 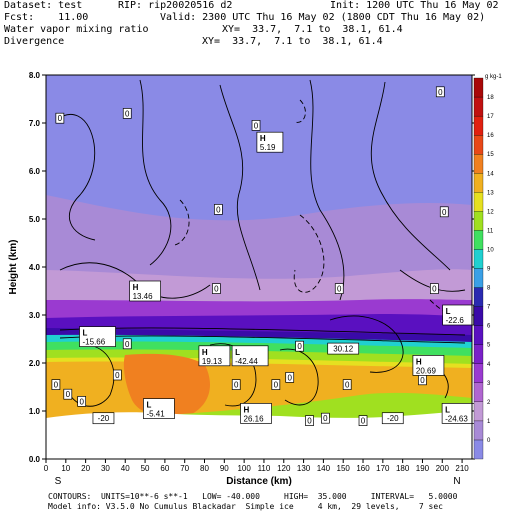 What do you see at coordinates (489, 365) in the screenshot?
I see `colorbar-level-label: 4` at bounding box center [489, 365].